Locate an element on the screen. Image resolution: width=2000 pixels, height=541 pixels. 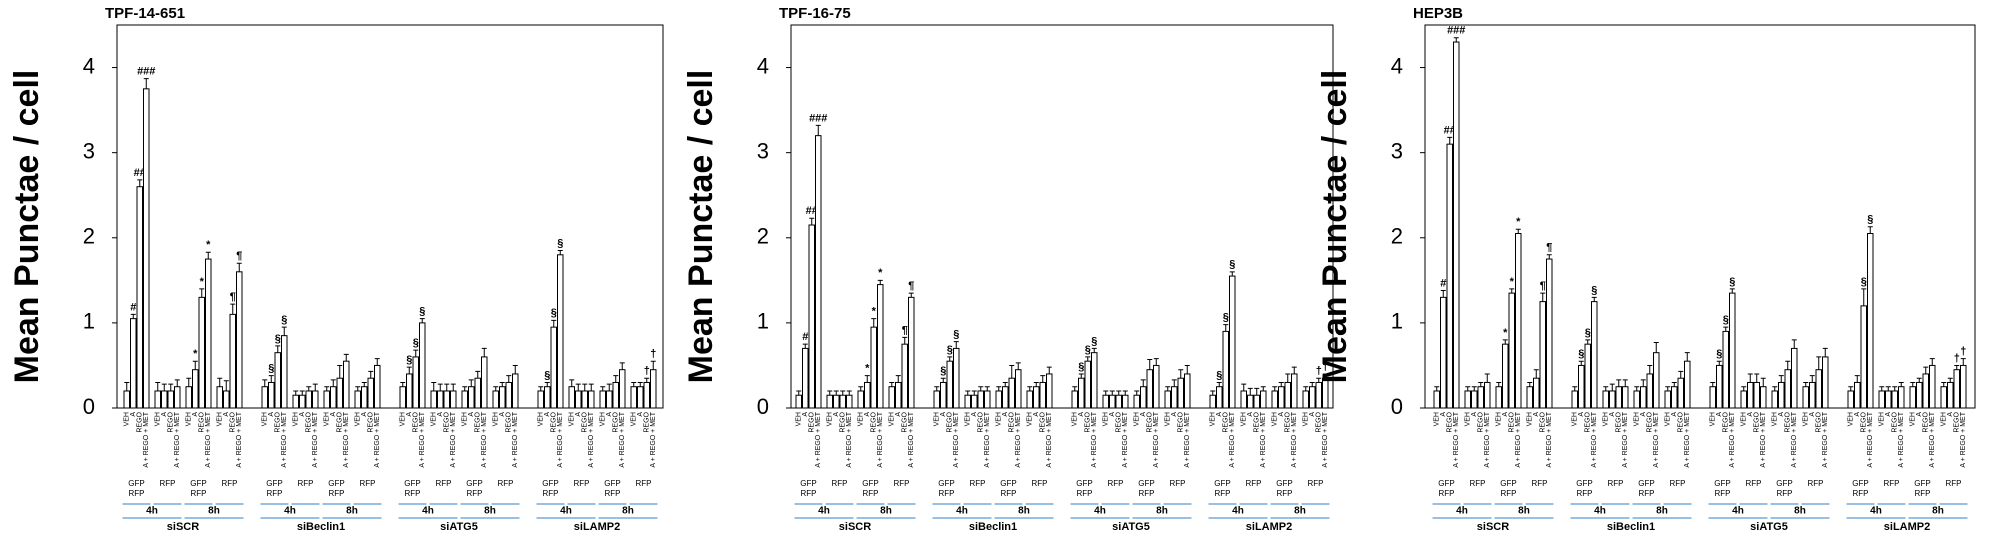
significance-mark: # is located at coordinates (1443, 283).